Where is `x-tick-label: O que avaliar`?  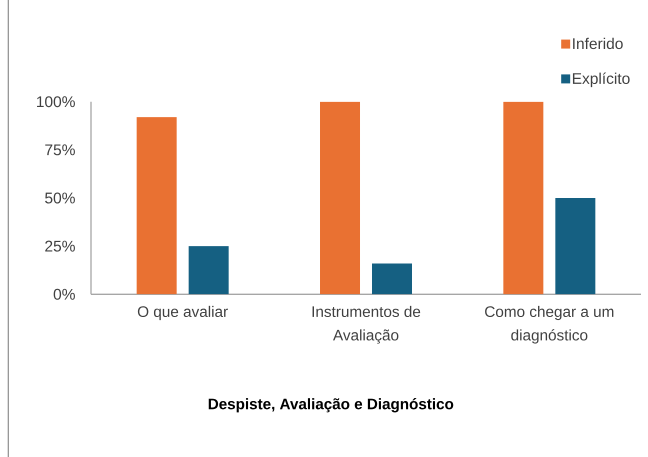 x-tick-label: O que avaliar is located at coordinates (183, 313).